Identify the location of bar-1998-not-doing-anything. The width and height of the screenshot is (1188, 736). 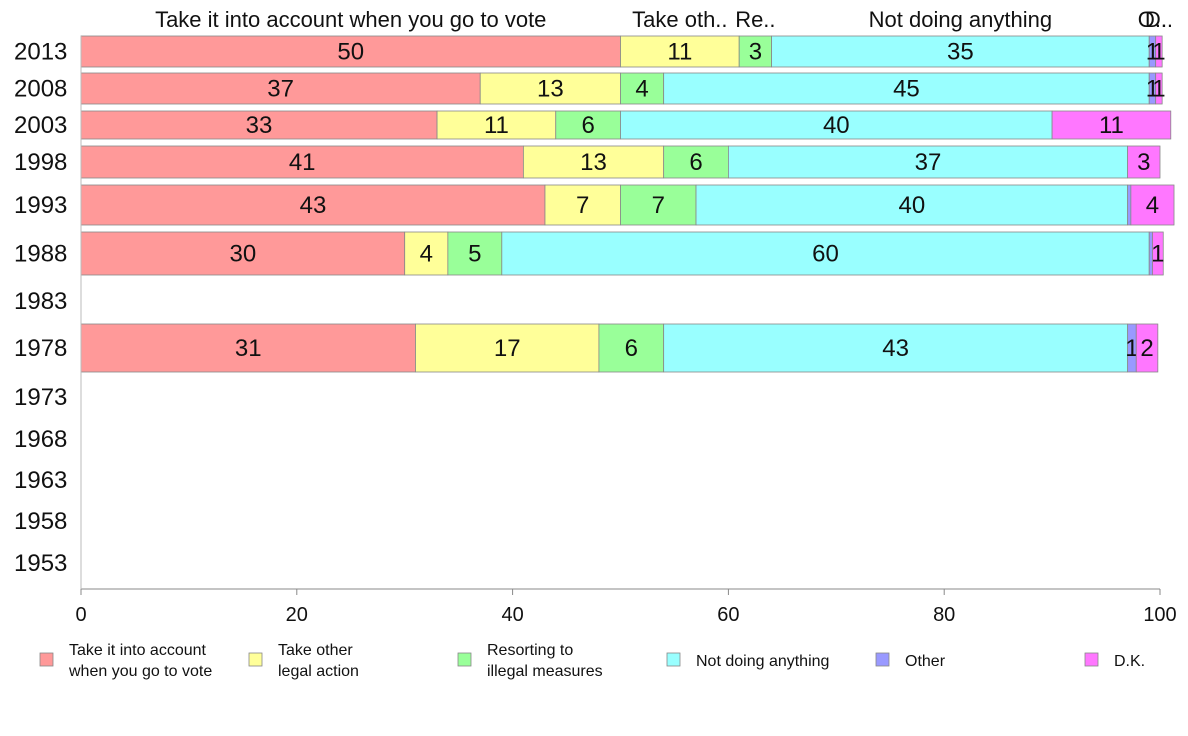
(928, 162).